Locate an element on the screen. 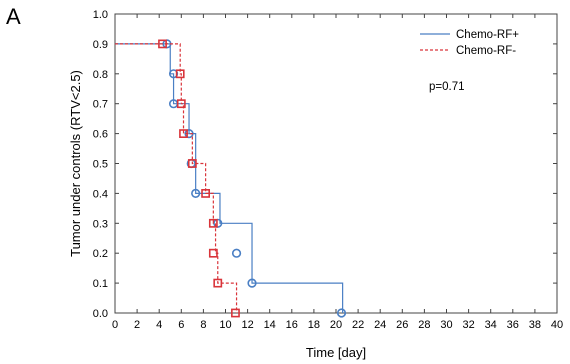  x-tick-label: 20 is located at coordinates (336, 325).